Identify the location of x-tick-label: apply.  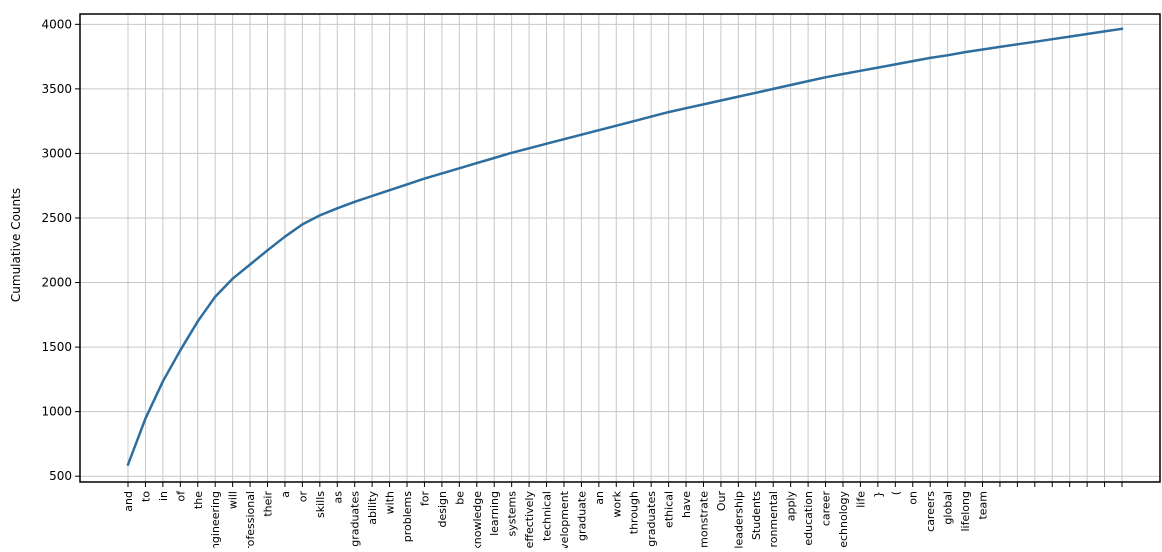
(791, 506).